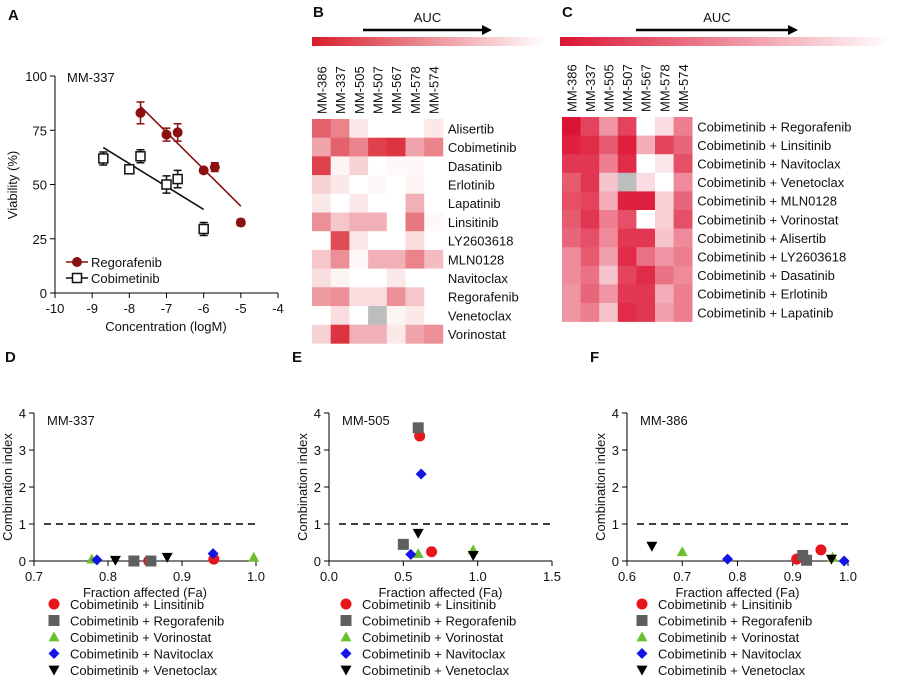 The image size is (900, 682). Describe the element at coordinates (481, 241) in the screenshot. I see `row-label: LY2603618` at that location.